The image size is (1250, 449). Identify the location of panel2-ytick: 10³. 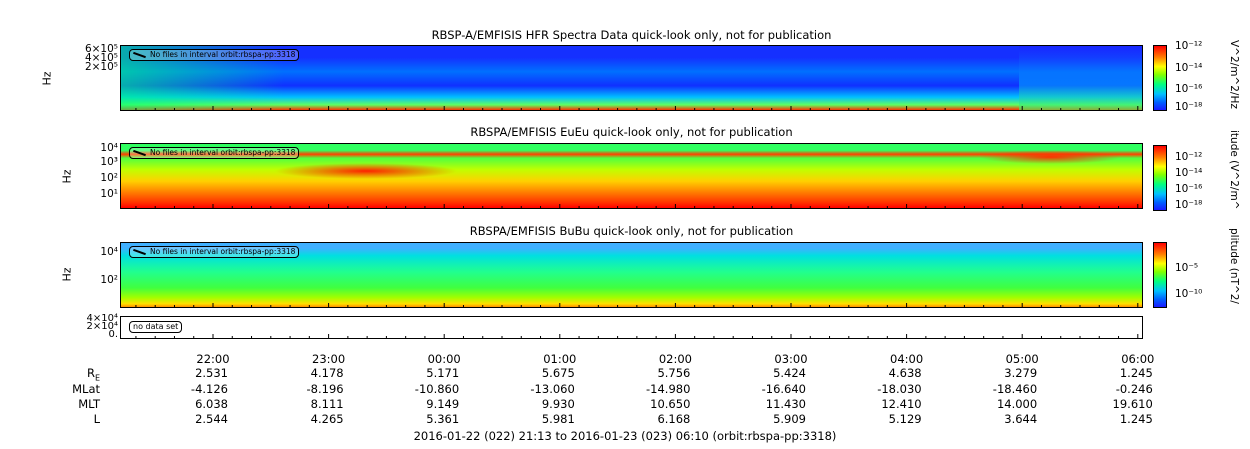
(109, 162).